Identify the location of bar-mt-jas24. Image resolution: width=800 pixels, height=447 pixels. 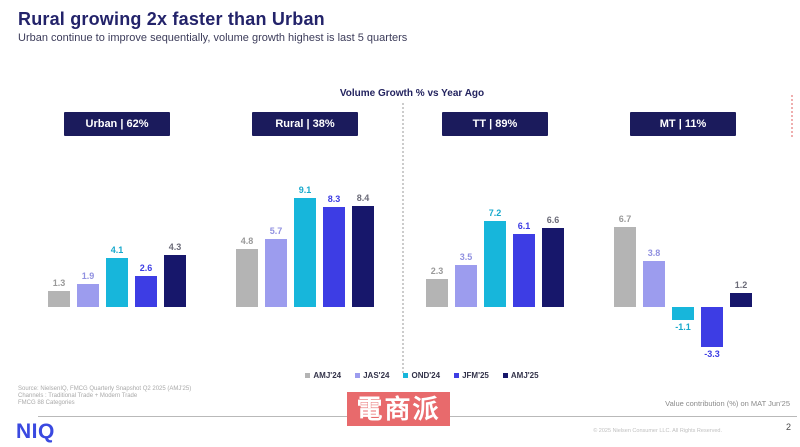
(654, 284).